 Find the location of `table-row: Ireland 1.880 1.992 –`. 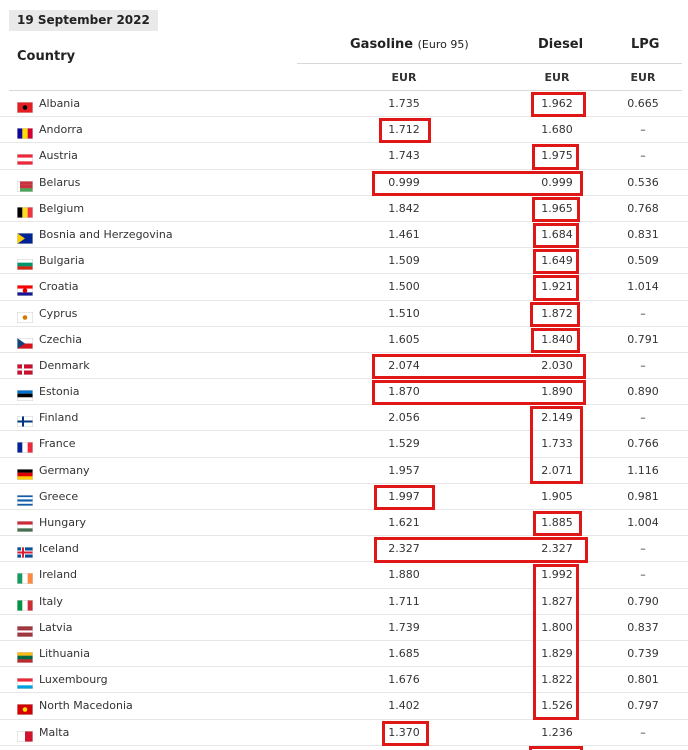

table-row: Ireland 1.880 1.992 – is located at coordinates (344, 575).